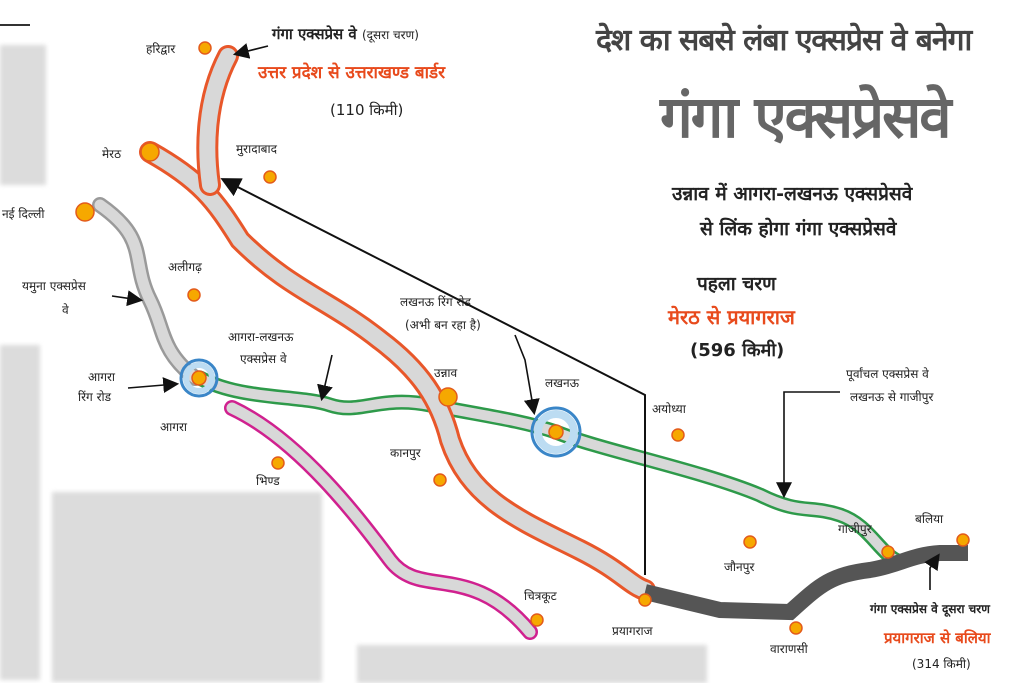 This screenshot has width=1024, height=683. I want to click on phase2-north-label: गंगा एक्सप्रेस वे (दूसरा चरण), so click(345, 34).